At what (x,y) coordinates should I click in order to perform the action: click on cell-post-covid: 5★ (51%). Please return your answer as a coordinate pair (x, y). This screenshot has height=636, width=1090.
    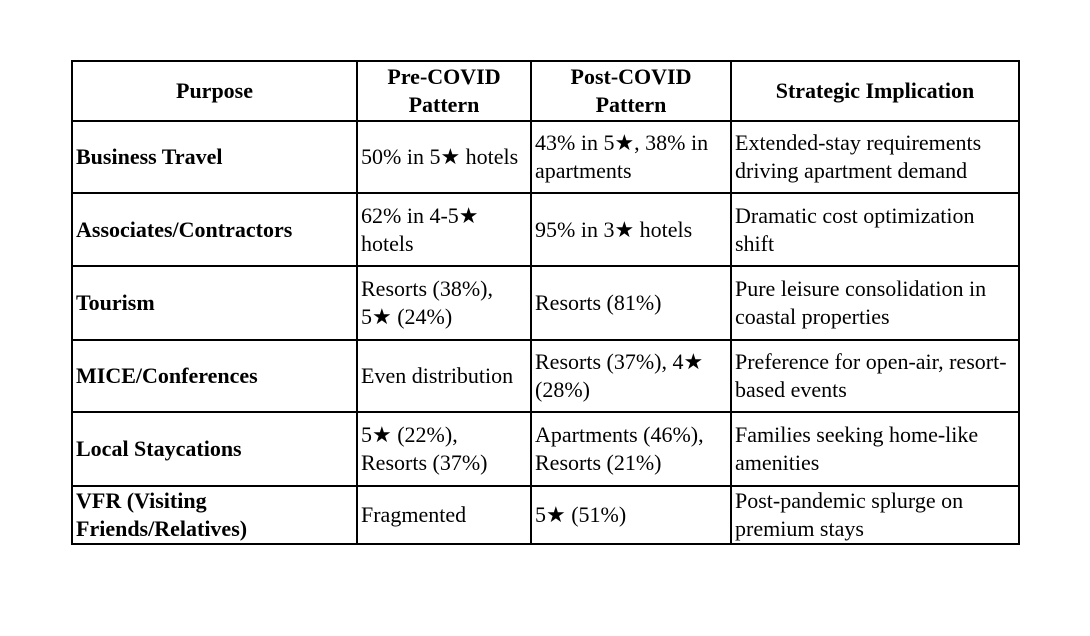
    Looking at the image, I should click on (631, 515).